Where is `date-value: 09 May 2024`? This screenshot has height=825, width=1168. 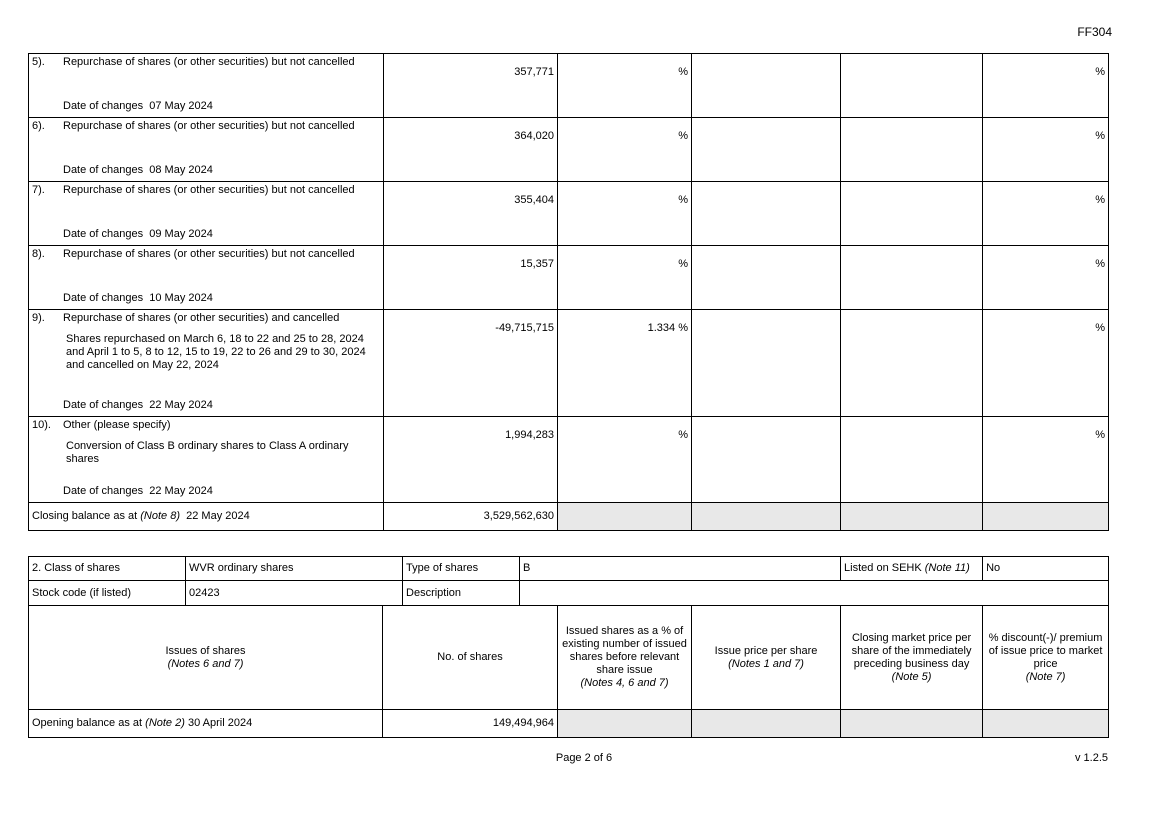 date-value: 09 May 2024 is located at coordinates (181, 234).